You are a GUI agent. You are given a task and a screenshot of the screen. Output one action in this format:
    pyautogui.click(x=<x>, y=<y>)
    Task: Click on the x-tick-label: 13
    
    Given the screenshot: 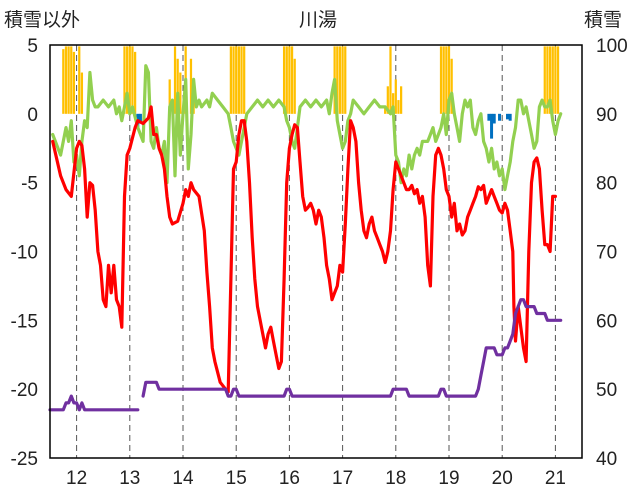 What is the action you would take?
    pyautogui.click(x=129, y=478)
    